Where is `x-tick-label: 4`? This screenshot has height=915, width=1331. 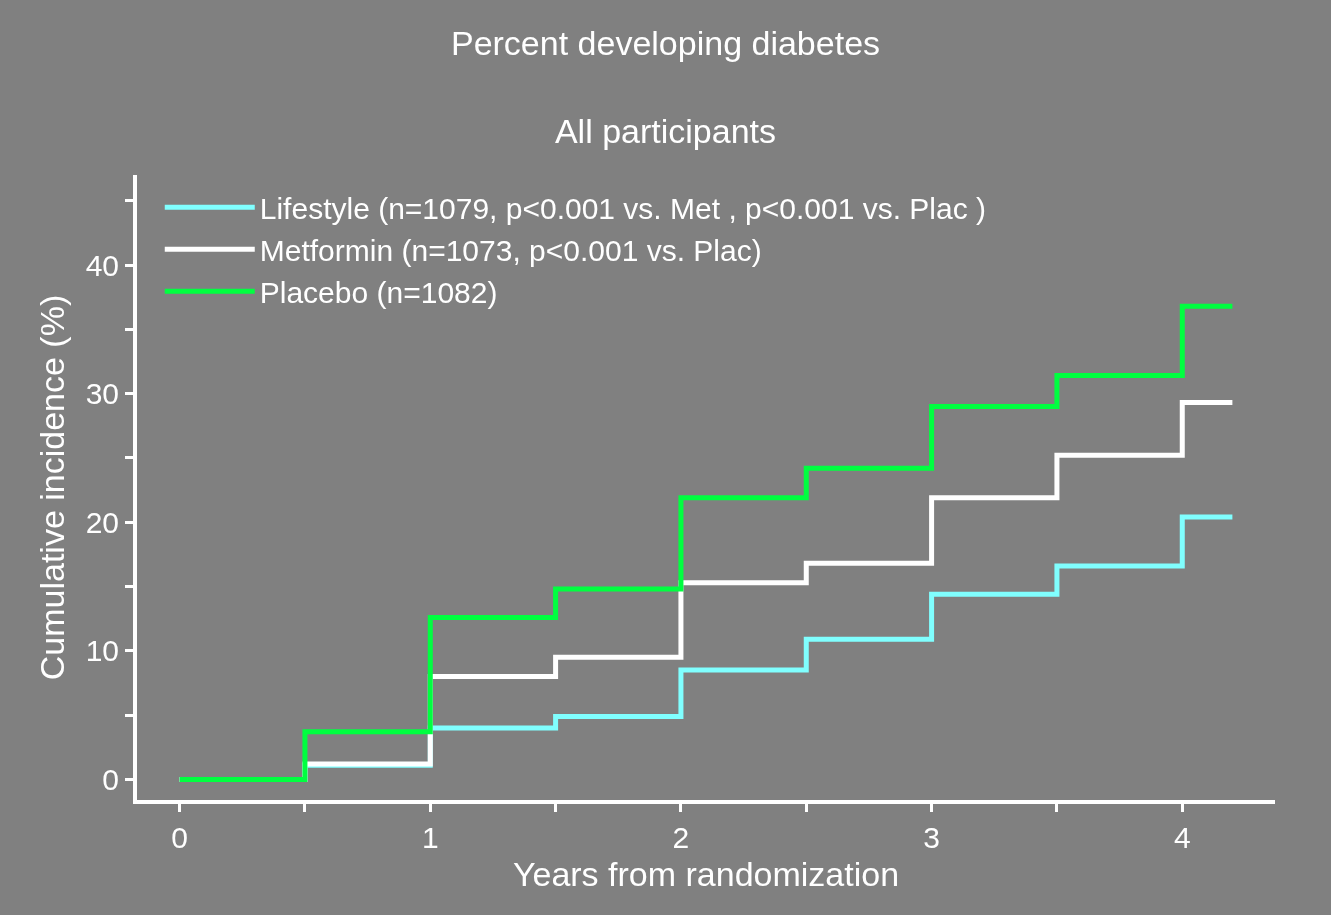
x-tick-label: 4 is located at coordinates (1182, 837).